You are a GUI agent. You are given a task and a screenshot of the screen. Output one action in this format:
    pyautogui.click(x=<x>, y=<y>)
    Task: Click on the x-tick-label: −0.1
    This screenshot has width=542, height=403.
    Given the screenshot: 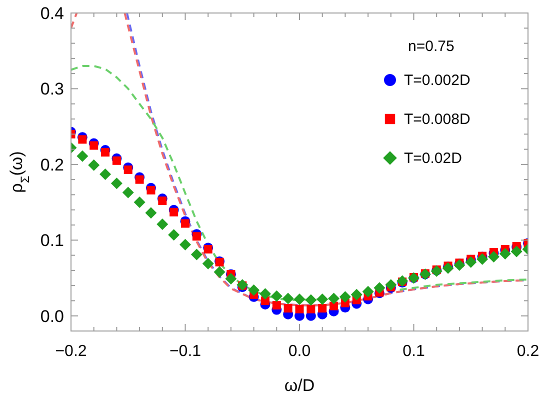 What is the action you would take?
    pyautogui.click(x=185, y=351)
    